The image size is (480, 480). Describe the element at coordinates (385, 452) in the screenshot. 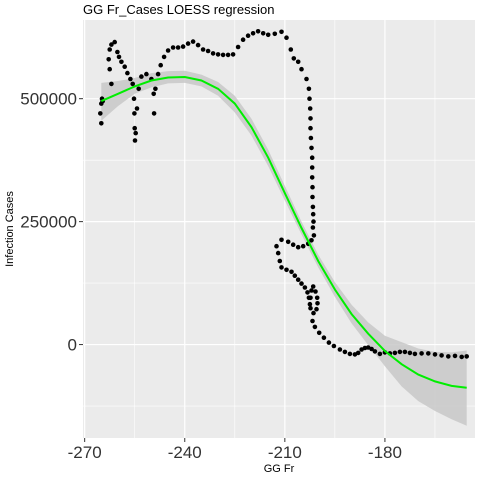

I see `x-tick-label: -180` at that location.